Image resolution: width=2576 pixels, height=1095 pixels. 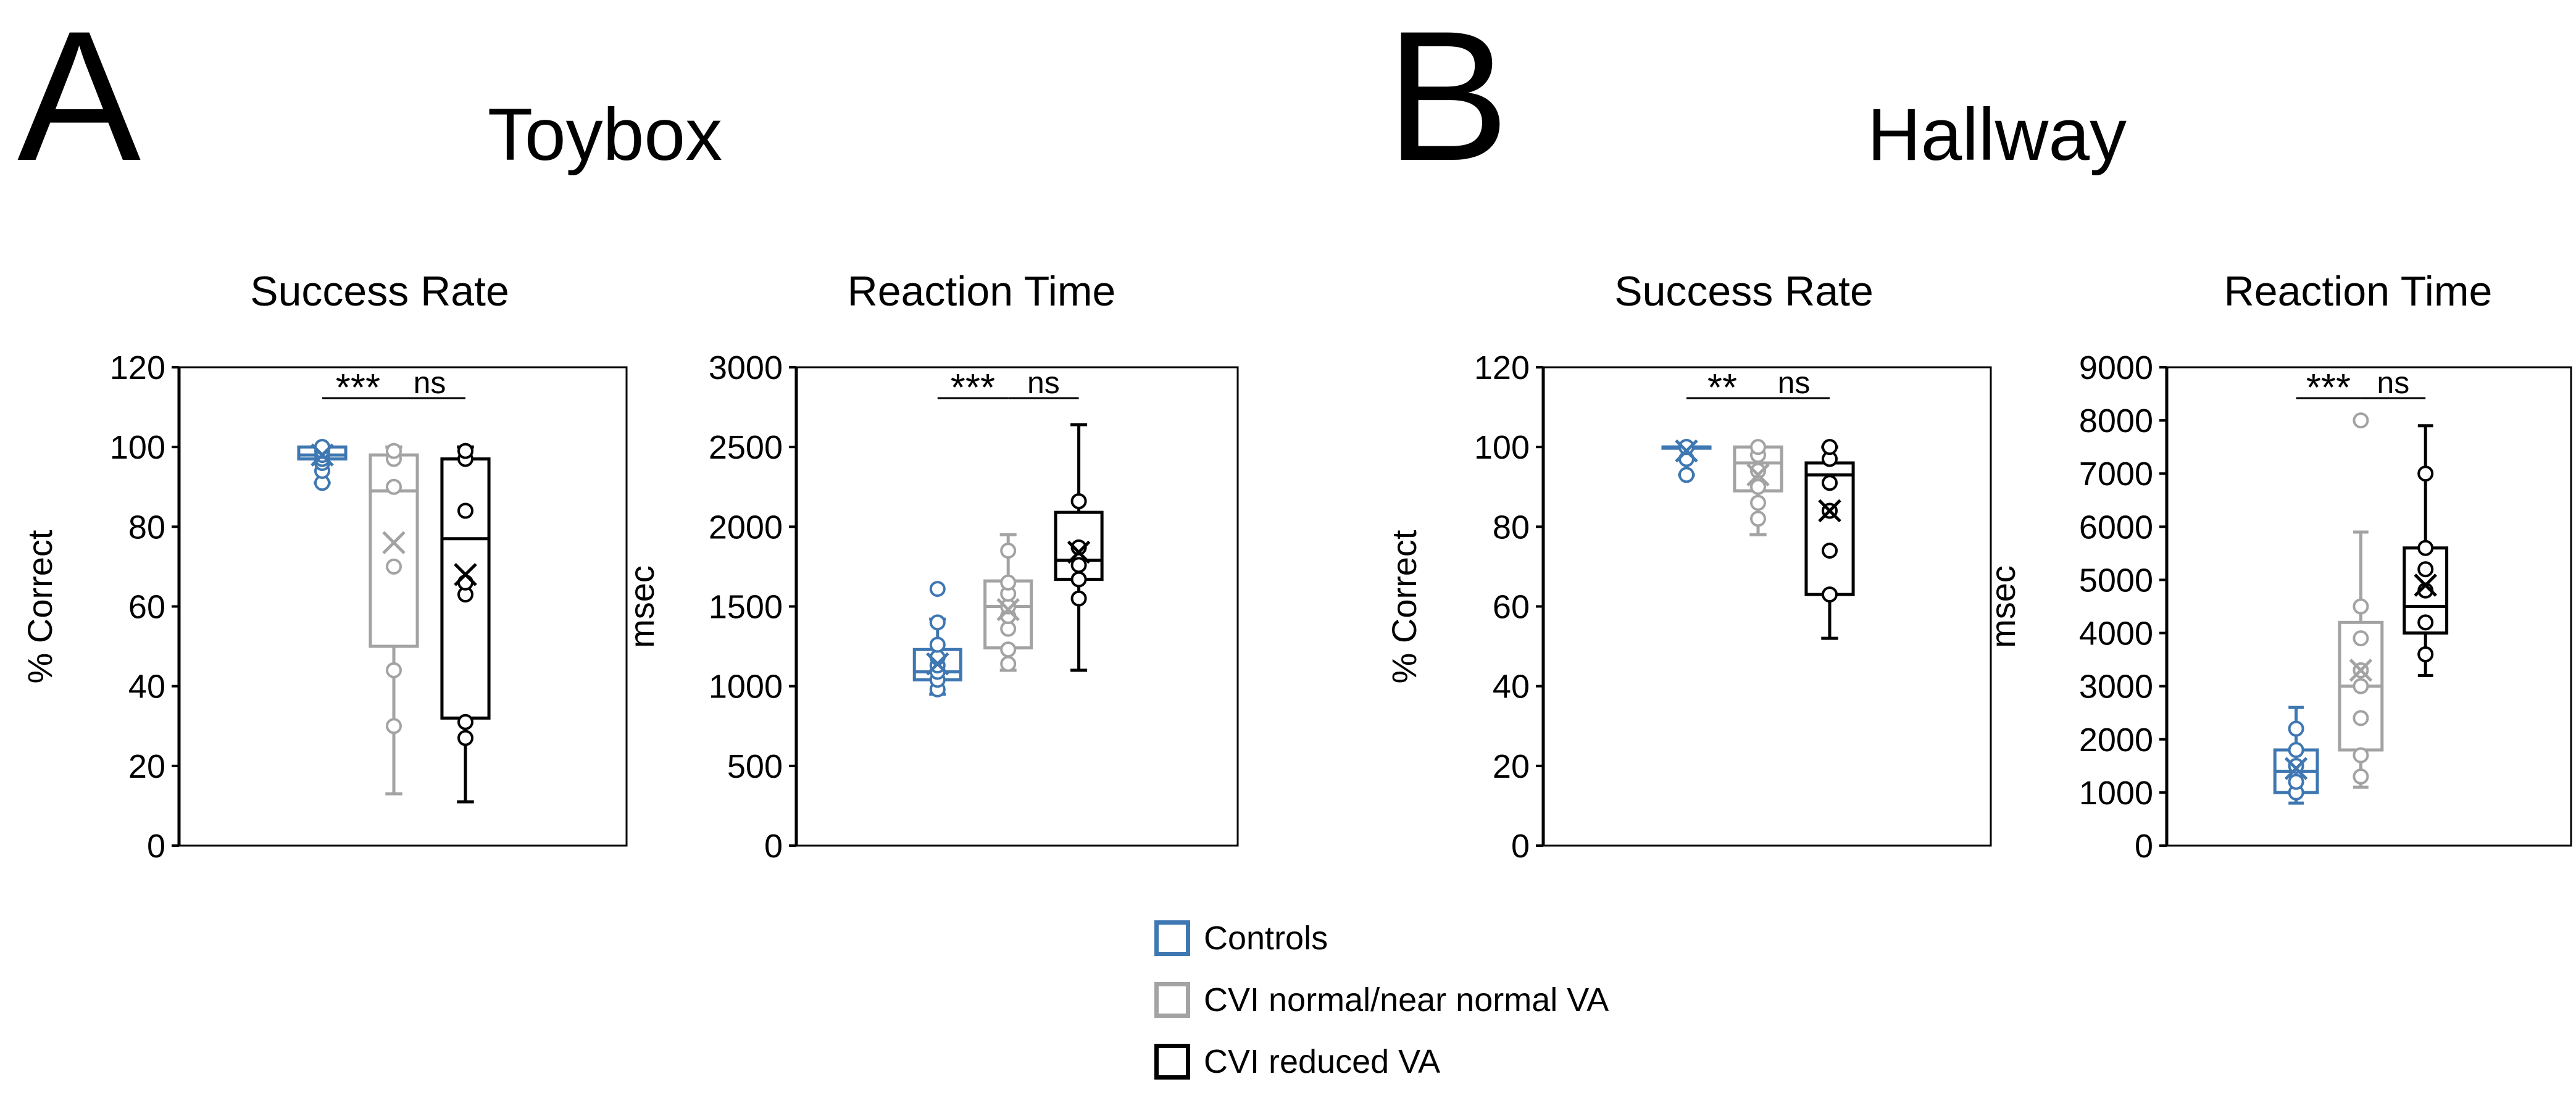 I want to click on y-tick-label: 7000, so click(x=2116, y=474).